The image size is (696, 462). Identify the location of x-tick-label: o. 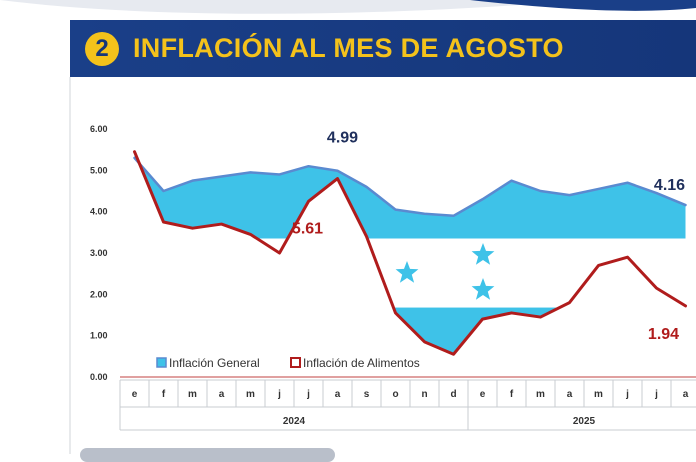
(395, 394).